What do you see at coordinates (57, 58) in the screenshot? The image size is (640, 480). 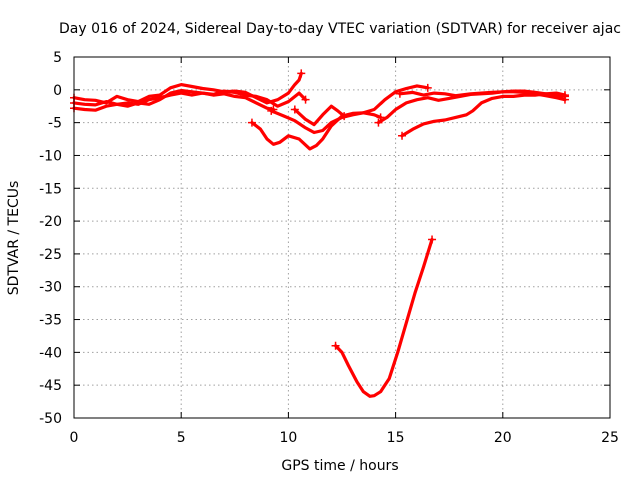 I see `y-tick-label: 5` at bounding box center [57, 58].